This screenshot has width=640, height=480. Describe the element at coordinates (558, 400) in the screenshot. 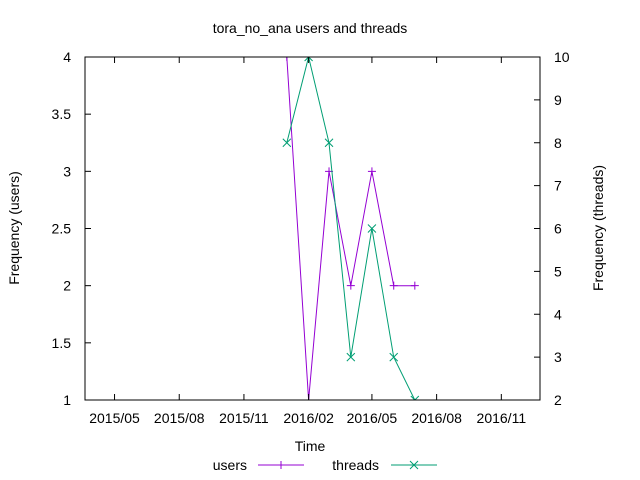

I see `y2-tick-label: 2` at that location.